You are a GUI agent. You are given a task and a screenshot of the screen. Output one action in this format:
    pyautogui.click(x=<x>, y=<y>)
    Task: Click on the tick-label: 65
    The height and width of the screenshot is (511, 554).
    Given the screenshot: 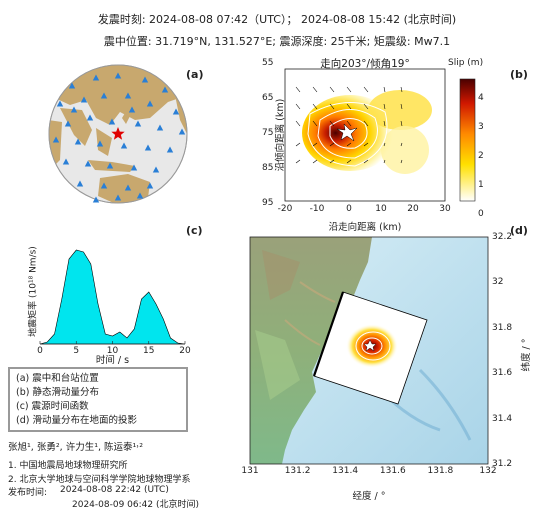 What is the action you would take?
    pyautogui.click(x=268, y=98)
    